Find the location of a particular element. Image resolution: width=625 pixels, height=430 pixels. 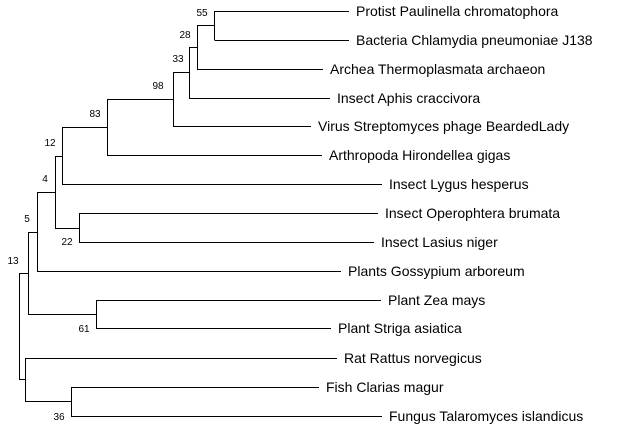

leaf-label: Insect Lygus hesperus is located at coordinates (459, 184).